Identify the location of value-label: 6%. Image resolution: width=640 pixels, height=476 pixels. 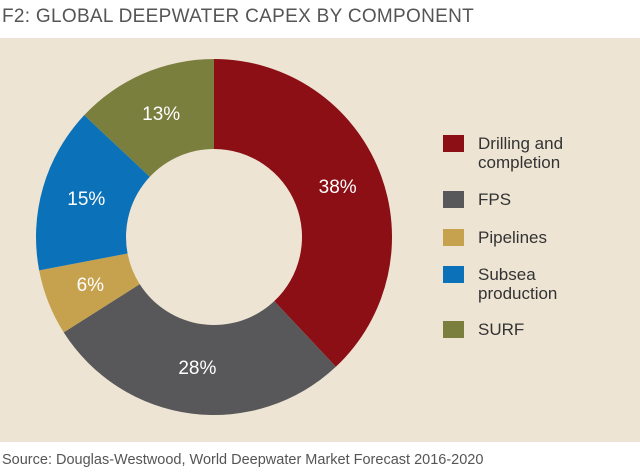
(91, 285).